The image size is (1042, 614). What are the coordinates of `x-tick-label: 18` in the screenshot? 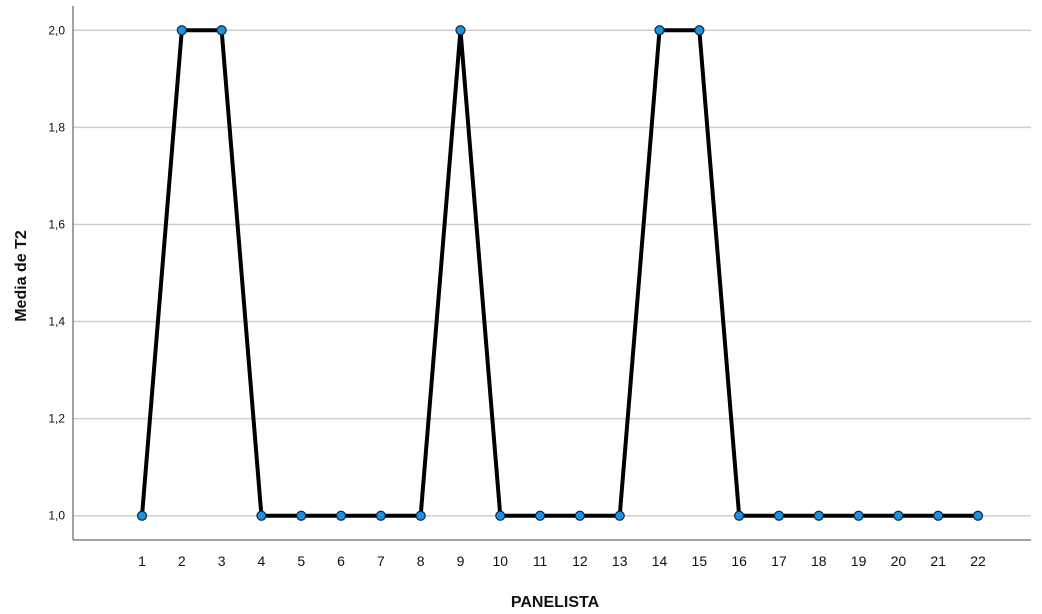 It's located at (819, 561).